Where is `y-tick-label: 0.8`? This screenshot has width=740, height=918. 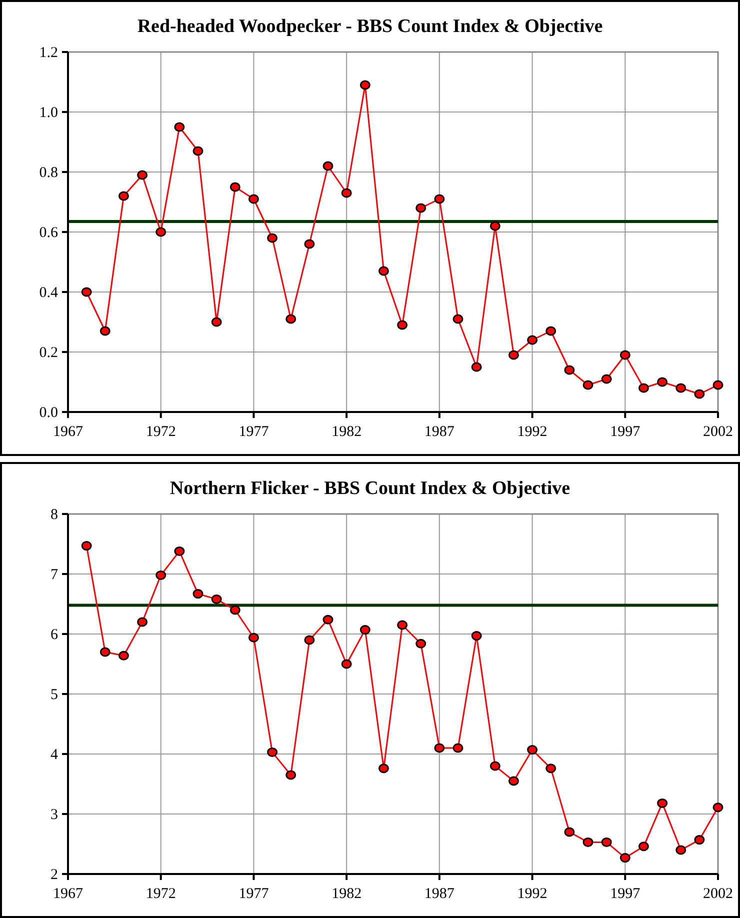 y-tick-label: 0.8 is located at coordinates (48, 173).